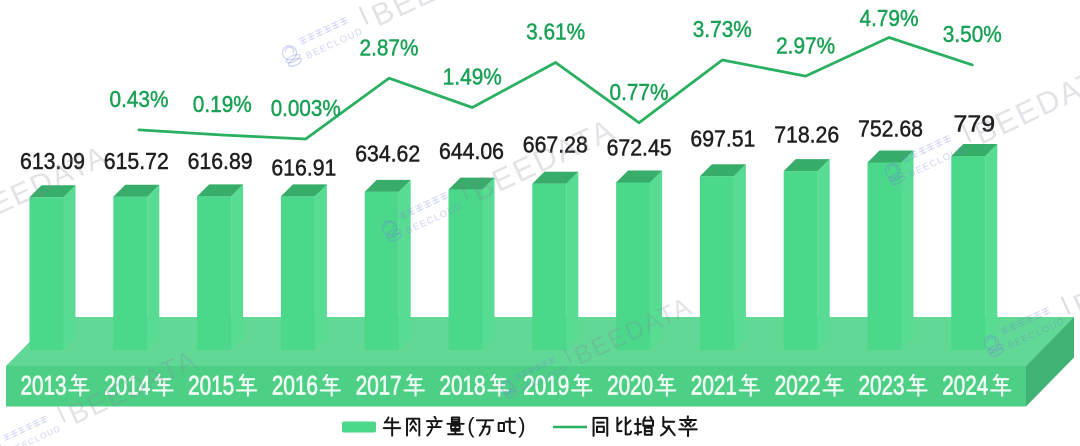 The height and width of the screenshot is (446, 1080). I want to click on svg-text: 697.51, so click(722, 139).